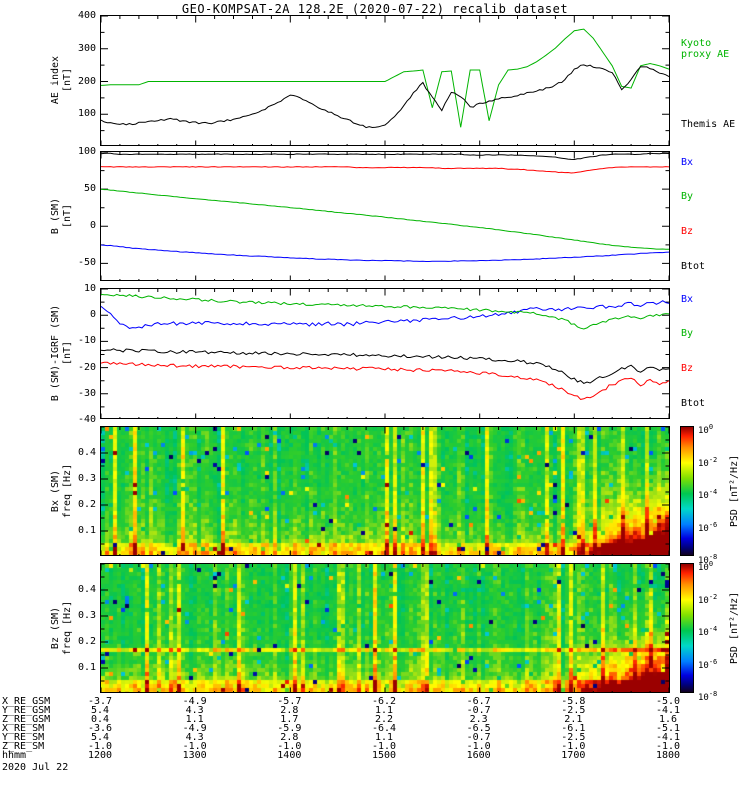 This screenshot has height=800, width=750. What do you see at coordinates (26, 710) in the screenshot?
I see `footer-row-label-y_re_gsm: Y_RE_GSM` at bounding box center [26, 710].